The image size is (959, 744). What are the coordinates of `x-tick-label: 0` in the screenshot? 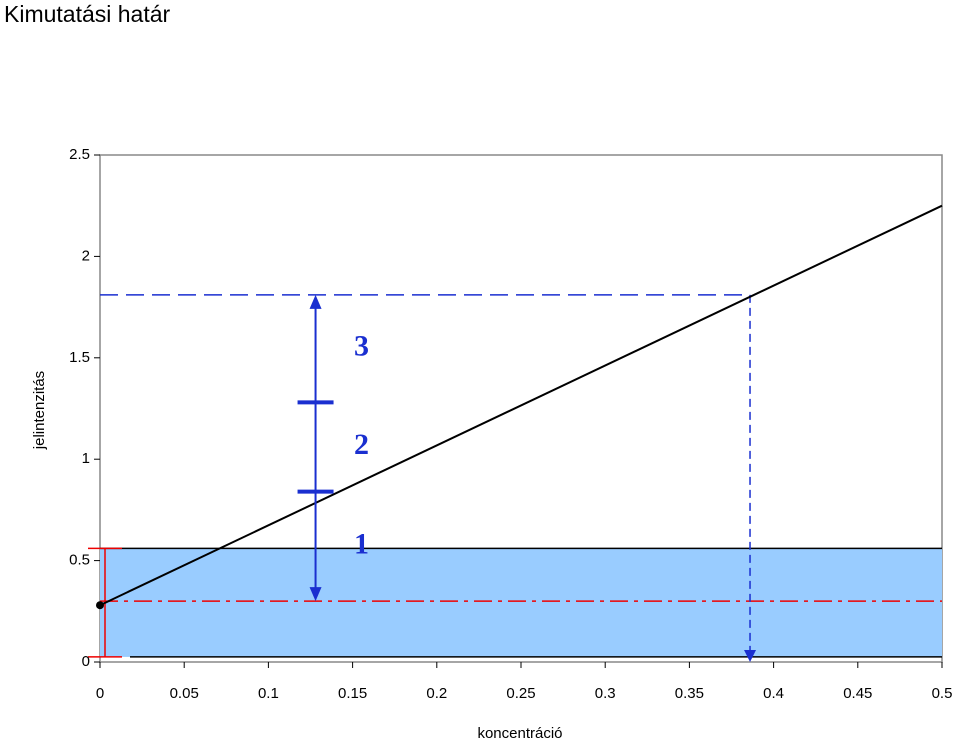 It's located at (100, 693).